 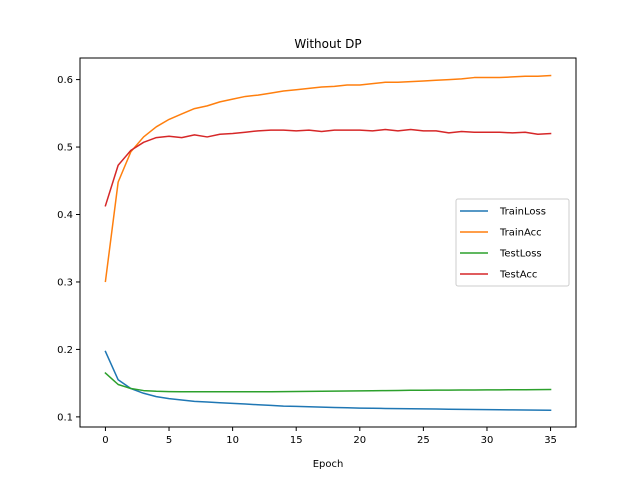 I want to click on y-tick-label: 0.4, so click(x=65, y=215).